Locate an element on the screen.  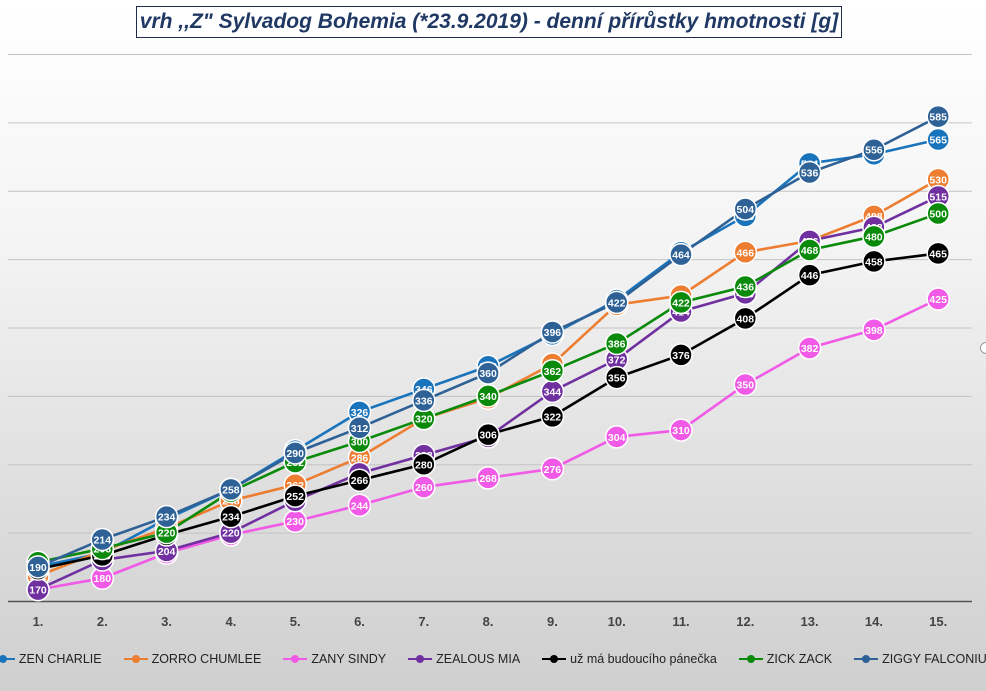
data-label: 565 is located at coordinates (938, 140).